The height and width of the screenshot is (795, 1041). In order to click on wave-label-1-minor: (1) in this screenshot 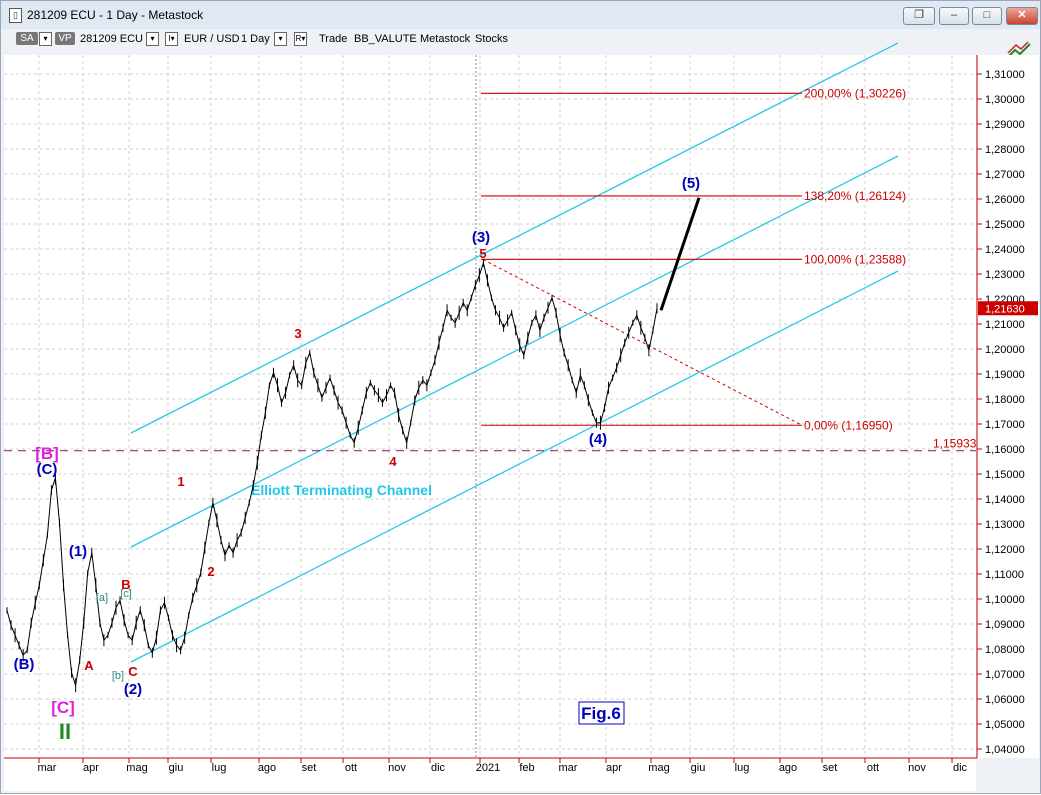, I will do `click(78, 551)`.